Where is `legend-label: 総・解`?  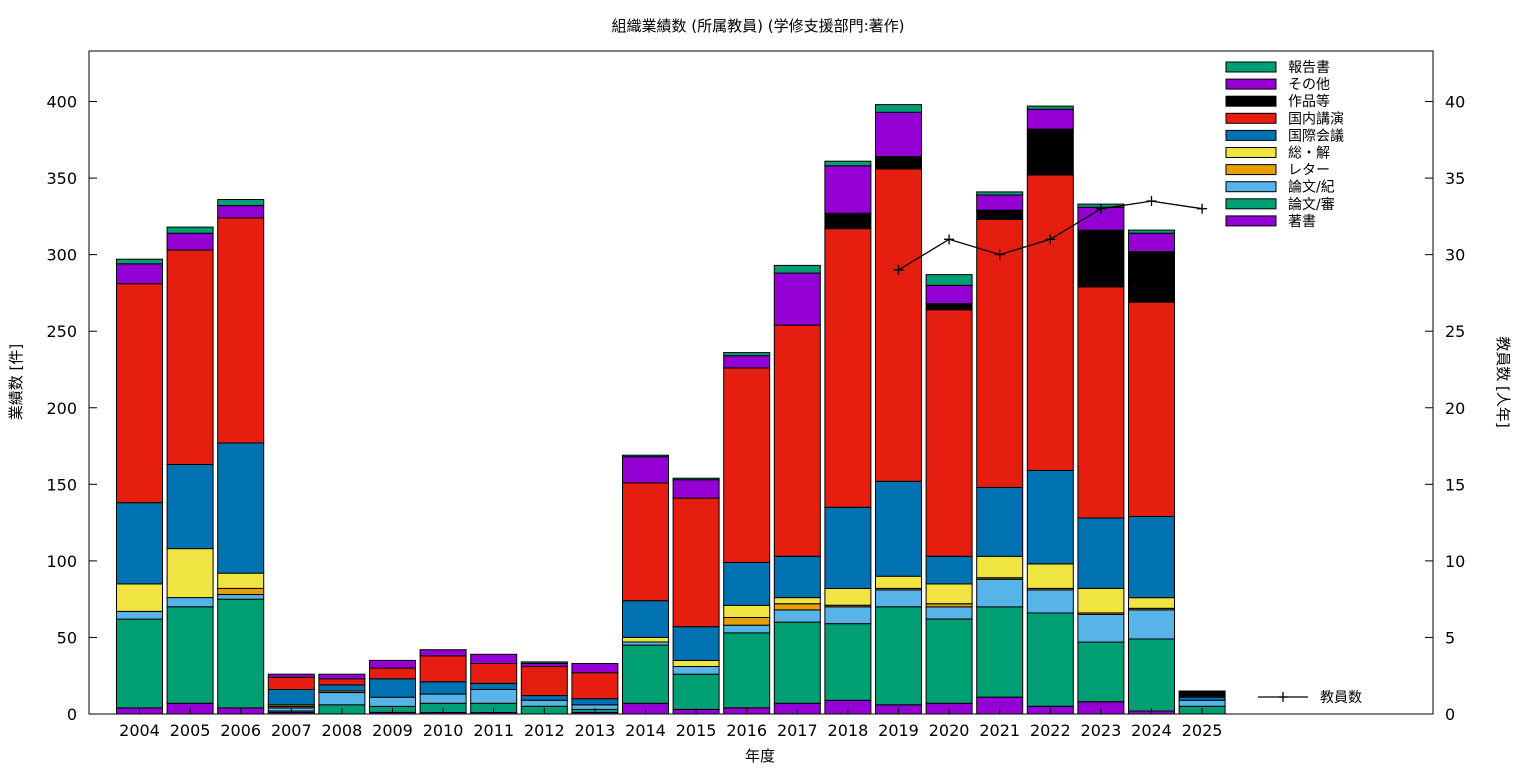
legend-label: 総・解 is located at coordinates (1309, 154).